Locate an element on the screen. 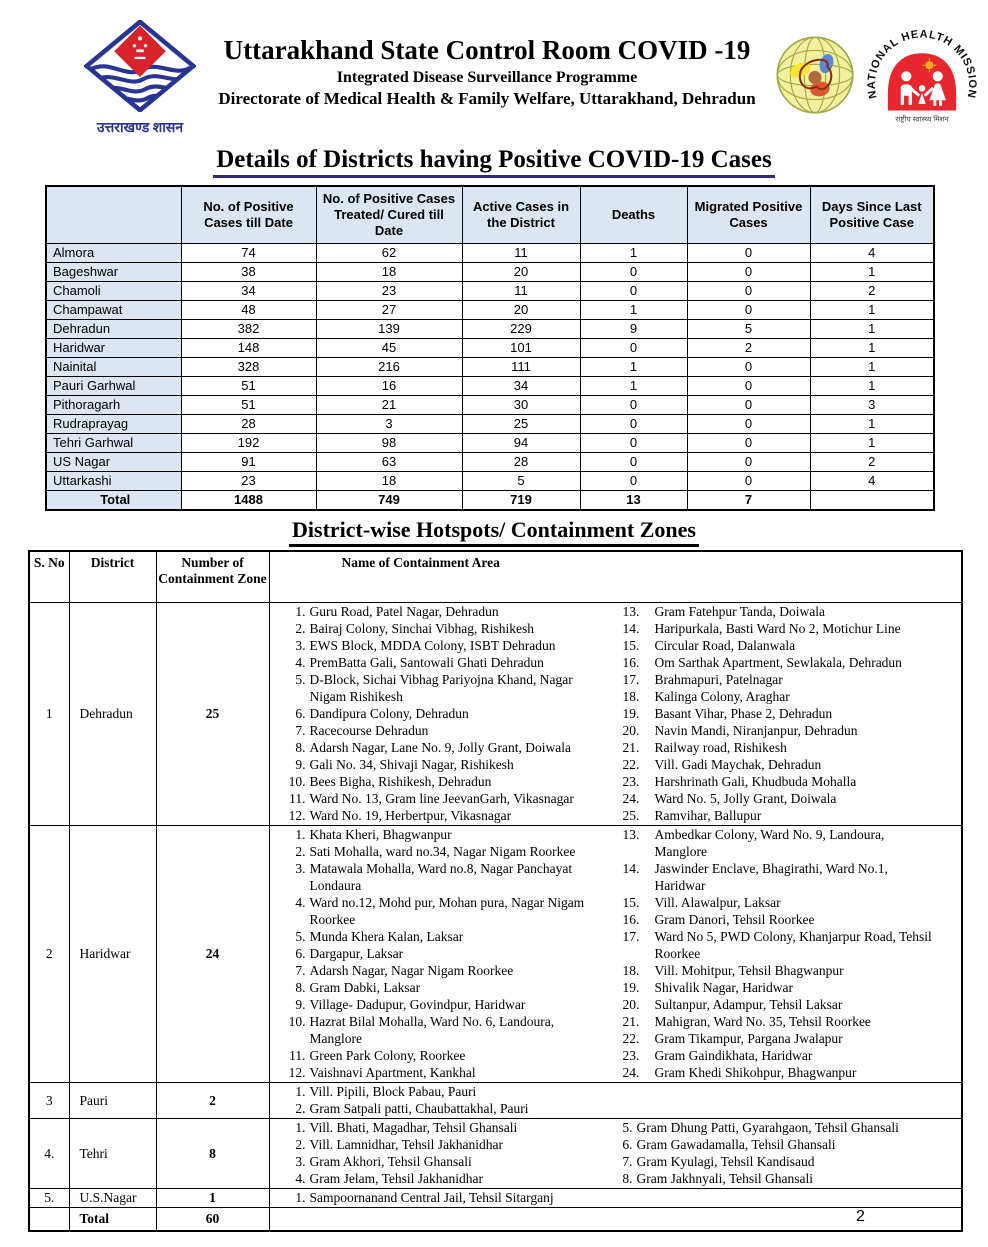 This screenshot has height=1247, width=988. containment-item: 20. Sultanpur, Adampur, Tehsil Laksar is located at coordinates (779, 1004).